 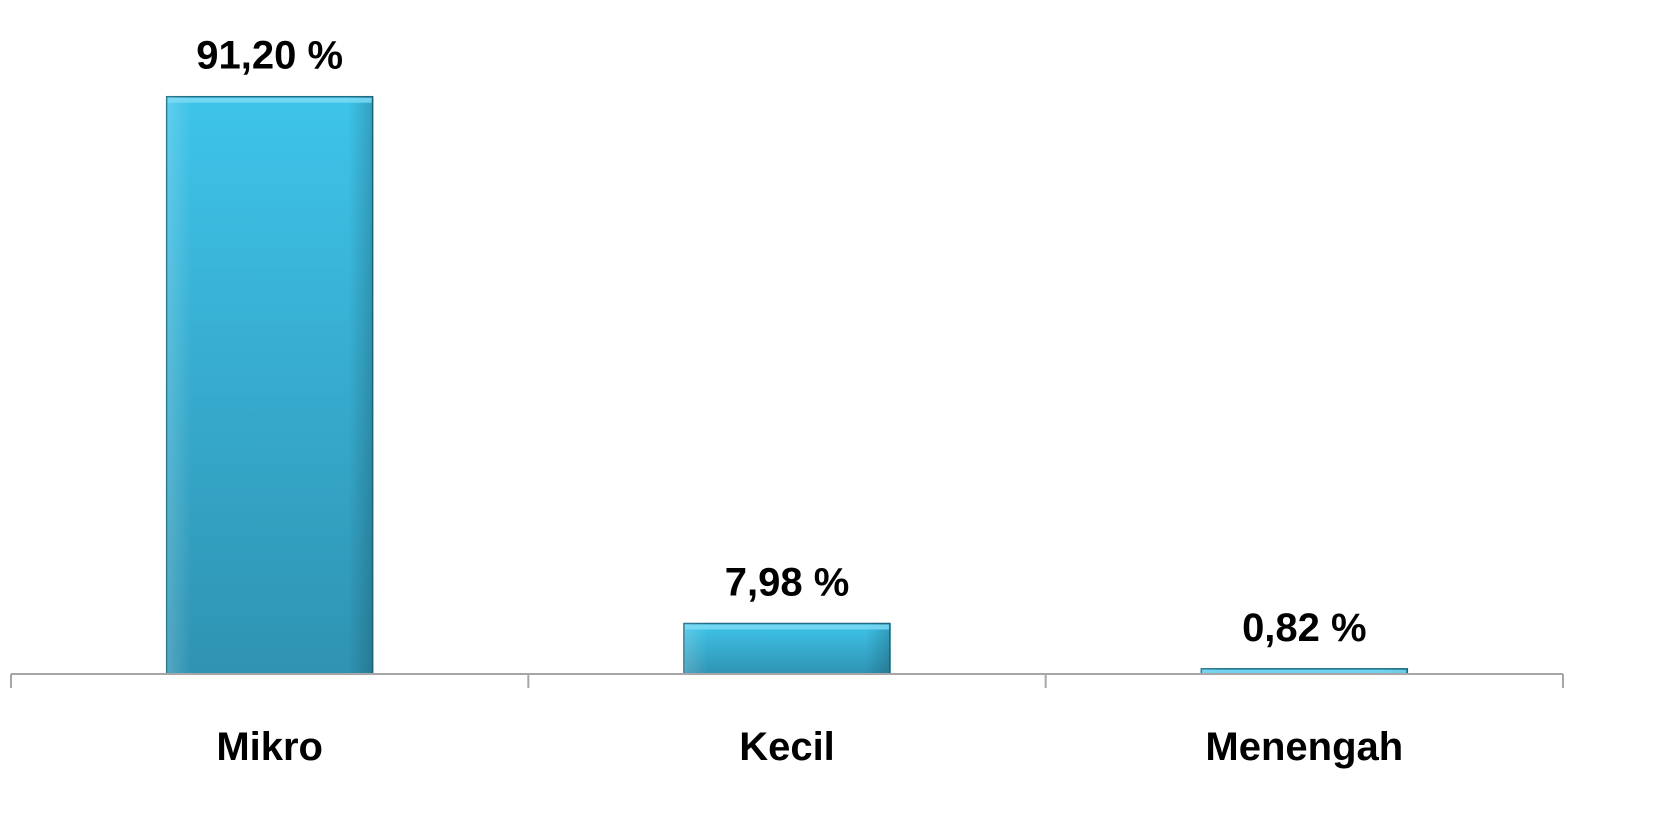 What do you see at coordinates (269, 747) in the screenshot?
I see `category-label-mikro: Mikro` at bounding box center [269, 747].